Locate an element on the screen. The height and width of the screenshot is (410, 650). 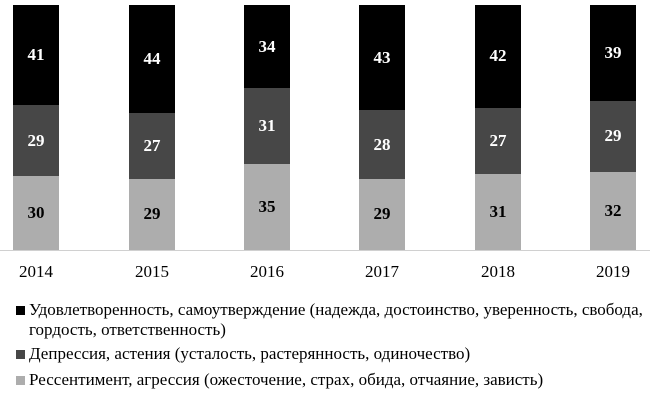
bar-2016: 34 31 35 is located at coordinates (267, 127).